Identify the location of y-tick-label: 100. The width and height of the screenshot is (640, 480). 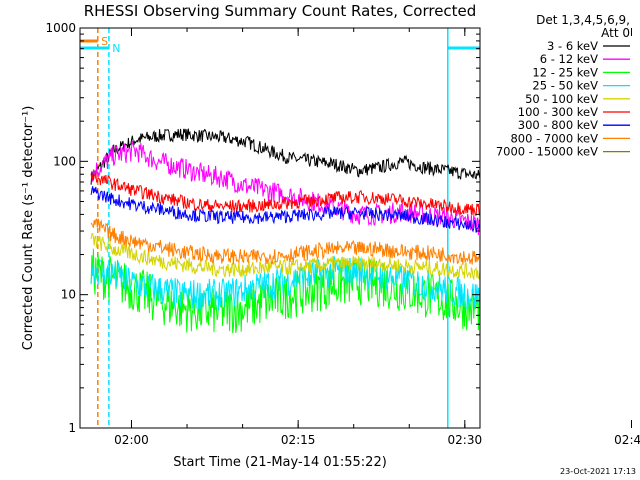
(64, 161).